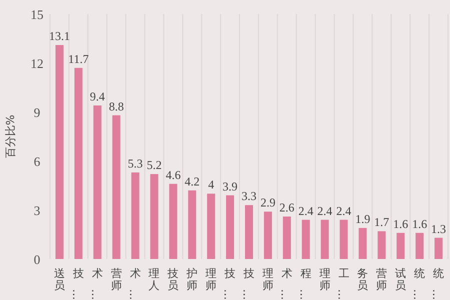 Image resolution: width=450 pixels, height=300 pixels. What do you see at coordinates (362, 279) in the screenshot?
I see `x-tick-label: 务员` at bounding box center [362, 279].